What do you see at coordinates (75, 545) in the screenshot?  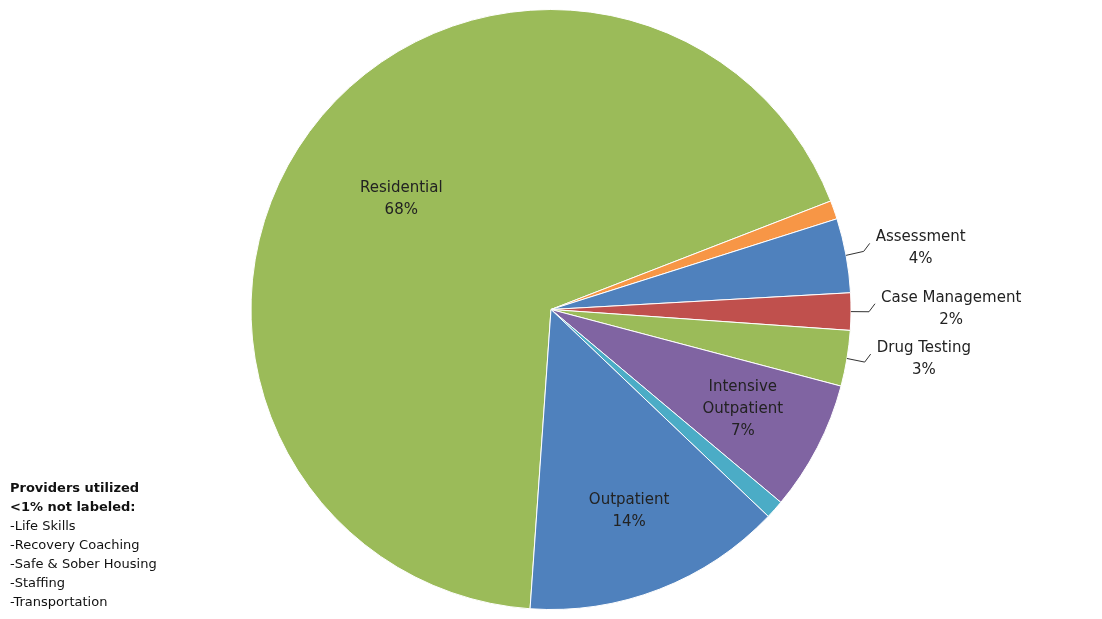 I see `text: -Recovery Coaching` at bounding box center [75, 545].